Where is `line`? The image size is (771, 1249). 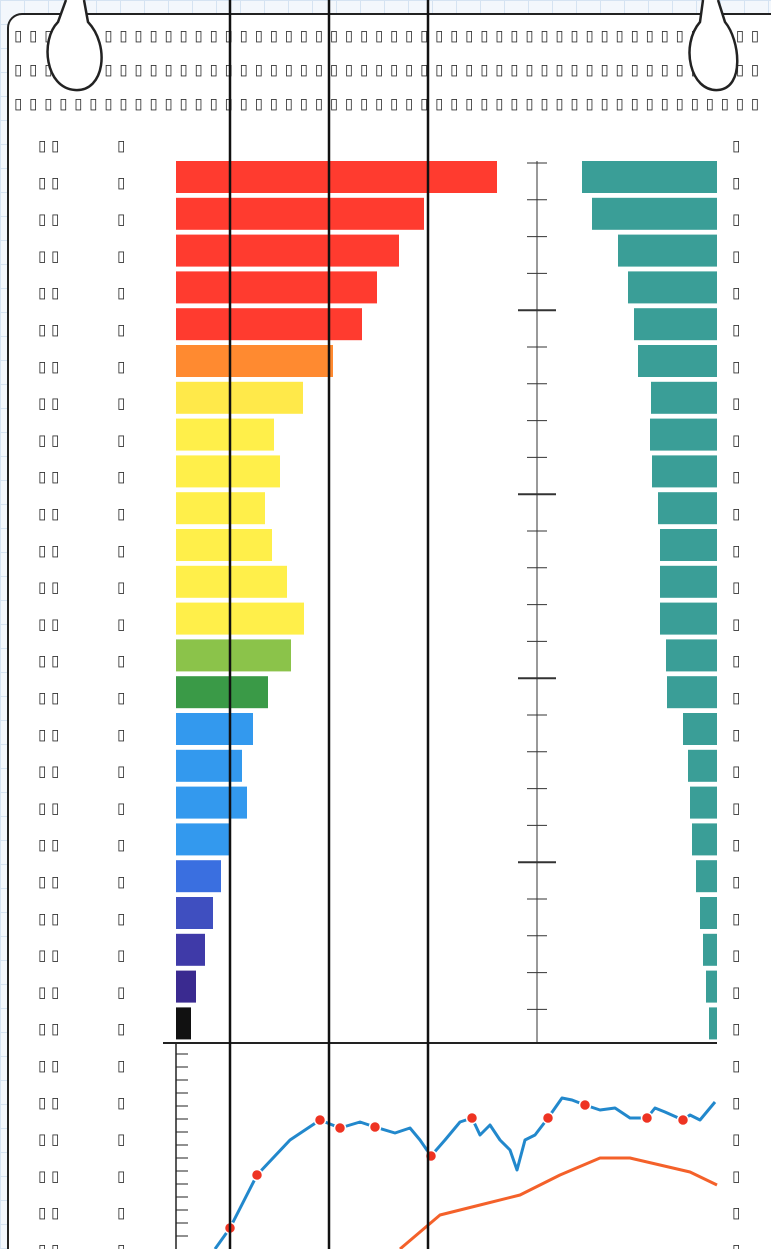
line is located at coordinates (558, 1202).